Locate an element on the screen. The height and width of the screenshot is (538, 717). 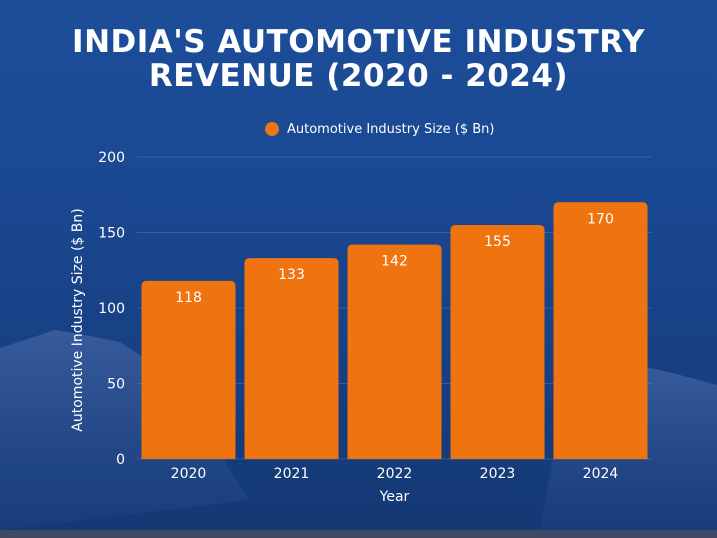
chart-title-line-2: REVENUE (2020 - 2024) is located at coordinates (358, 76).